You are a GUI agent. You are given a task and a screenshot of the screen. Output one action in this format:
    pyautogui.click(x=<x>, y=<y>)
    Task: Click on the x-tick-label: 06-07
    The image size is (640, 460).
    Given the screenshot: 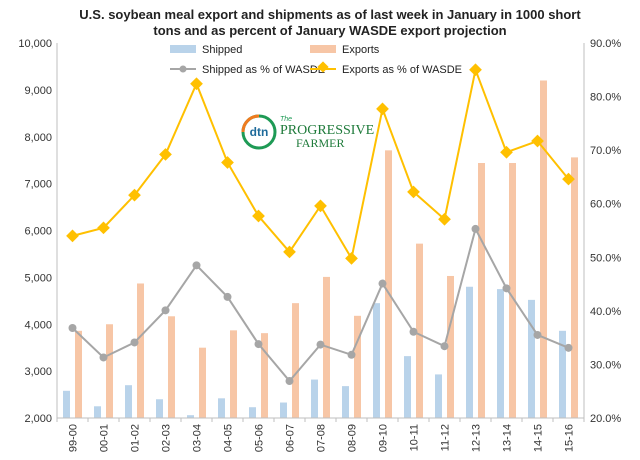 What is the action you would take?
    pyautogui.click(x=291, y=438)
    